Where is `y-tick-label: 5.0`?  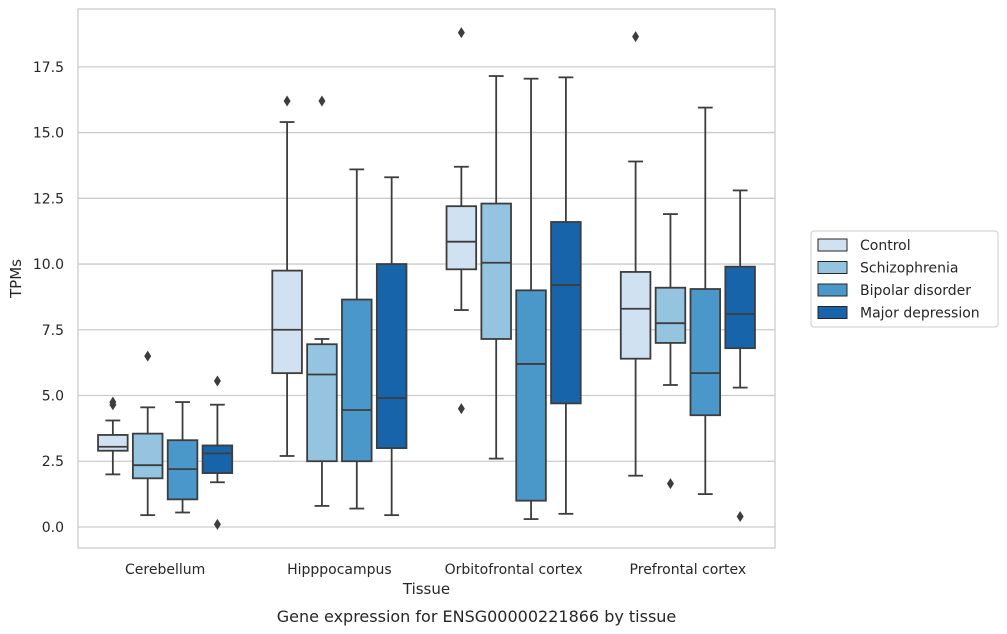 y-tick-label: 5.0 is located at coordinates (53, 397).